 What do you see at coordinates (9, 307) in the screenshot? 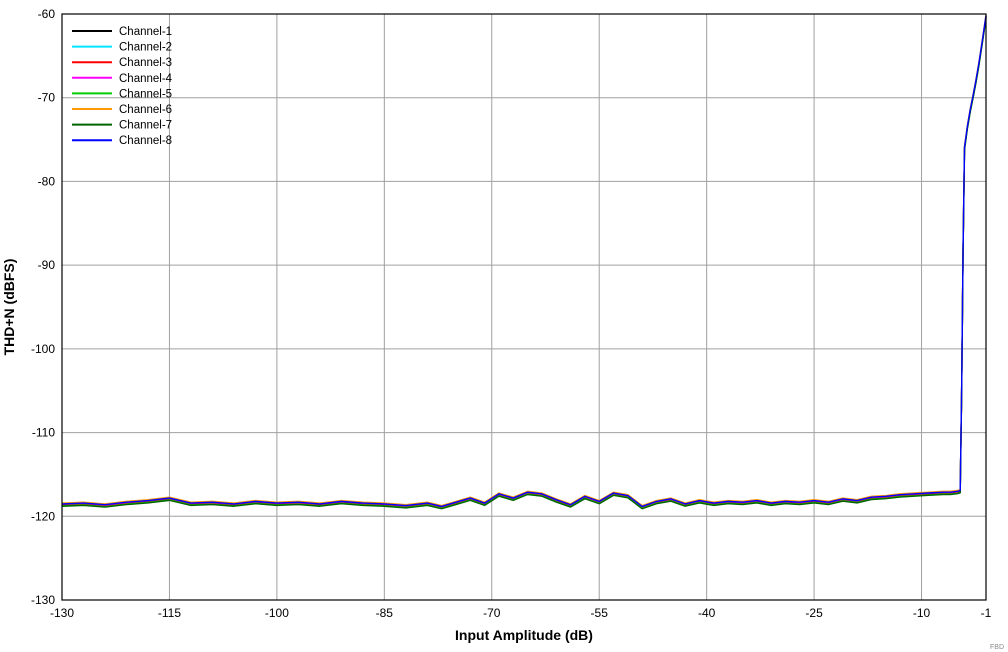
I see `y-axis-title: THD+N (dBFS)` at bounding box center [9, 307].